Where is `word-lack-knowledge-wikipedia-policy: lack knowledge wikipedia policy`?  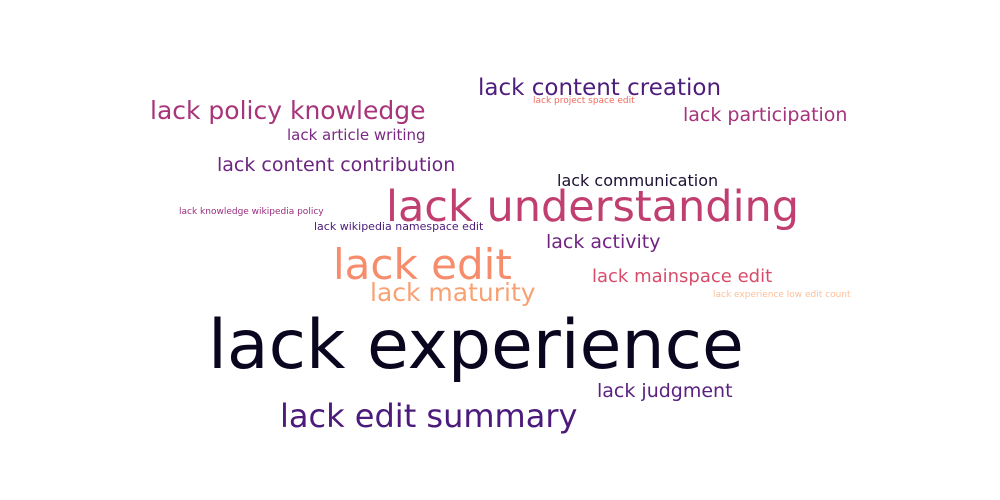
word-lack-knowledge-wikipedia-policy: lack knowledge wikipedia policy is located at coordinates (251, 212).